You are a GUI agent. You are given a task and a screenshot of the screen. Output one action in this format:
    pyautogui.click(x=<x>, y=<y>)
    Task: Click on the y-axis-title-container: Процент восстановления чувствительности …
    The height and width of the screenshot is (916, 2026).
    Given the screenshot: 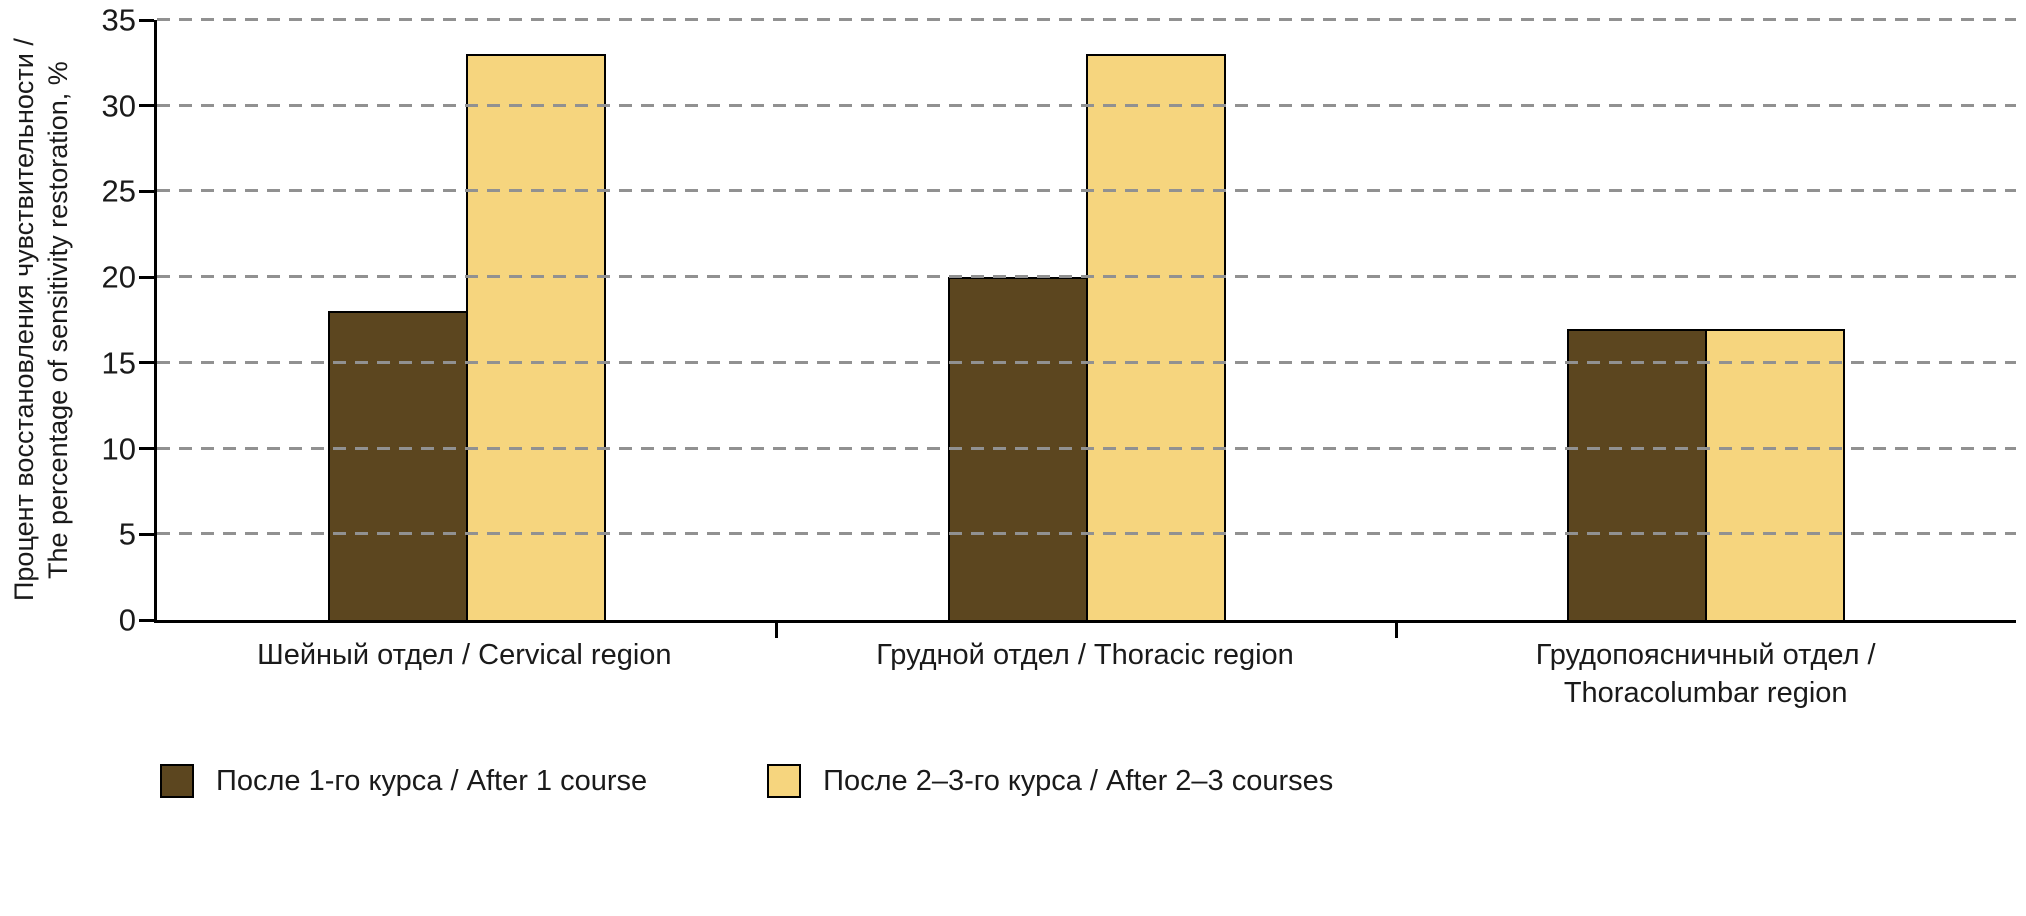 What is the action you would take?
    pyautogui.click(x=42, y=320)
    